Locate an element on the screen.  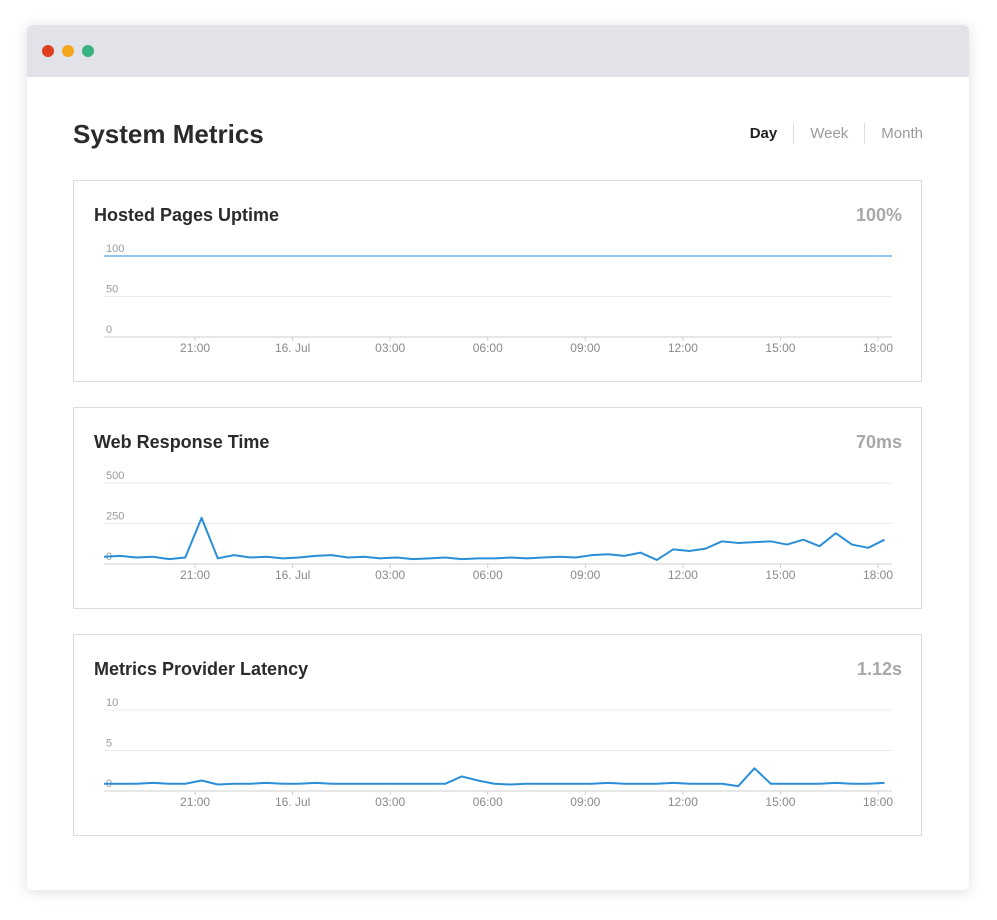
tab: Month is located at coordinates (893, 133).